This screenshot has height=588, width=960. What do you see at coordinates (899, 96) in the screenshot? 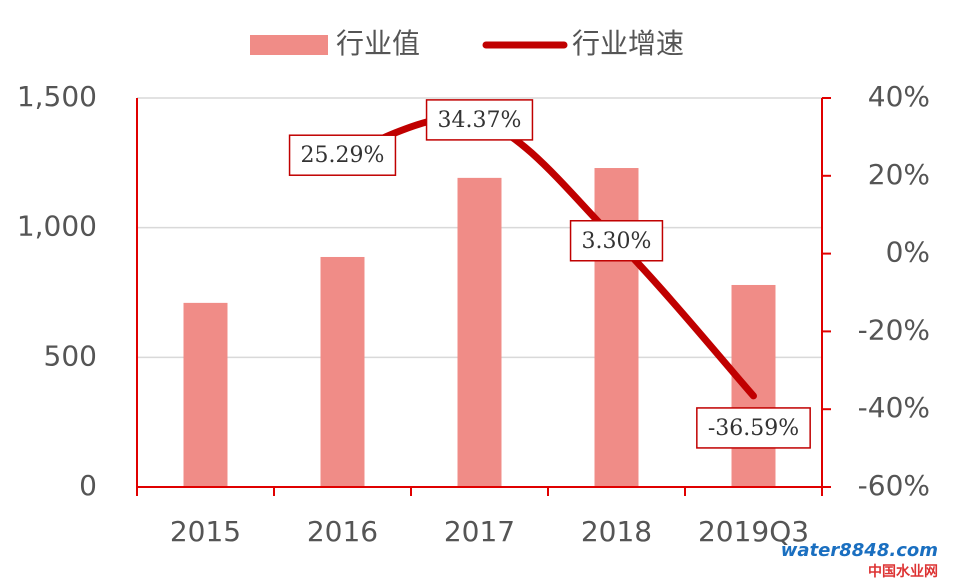
I see `y2-tick-label: 40%` at bounding box center [899, 96].